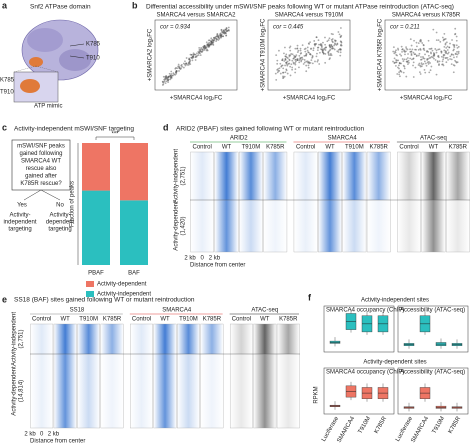 The height and width of the screenshot is (446, 474). Describe the element at coordinates (166, 127) in the screenshot. I see `panel-letter: d` at that location.